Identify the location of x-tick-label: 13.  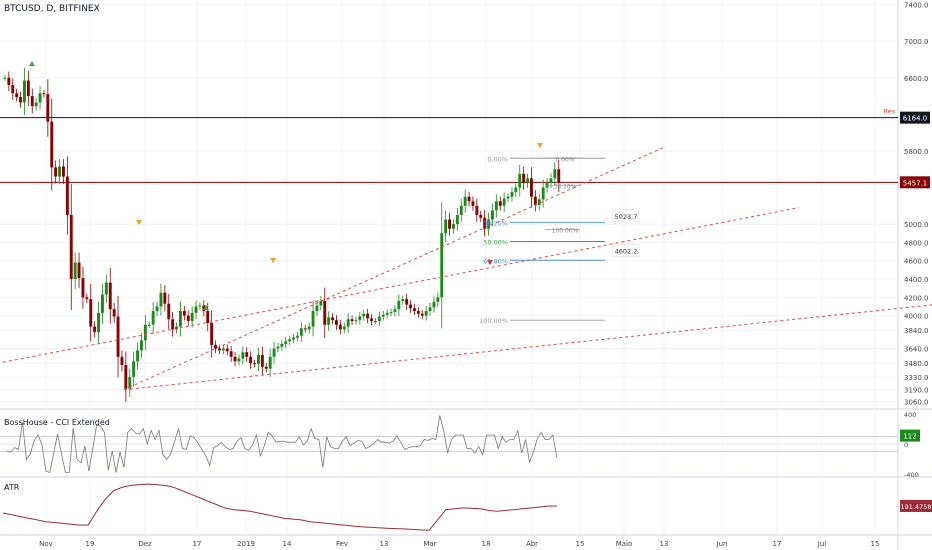
(384, 544).